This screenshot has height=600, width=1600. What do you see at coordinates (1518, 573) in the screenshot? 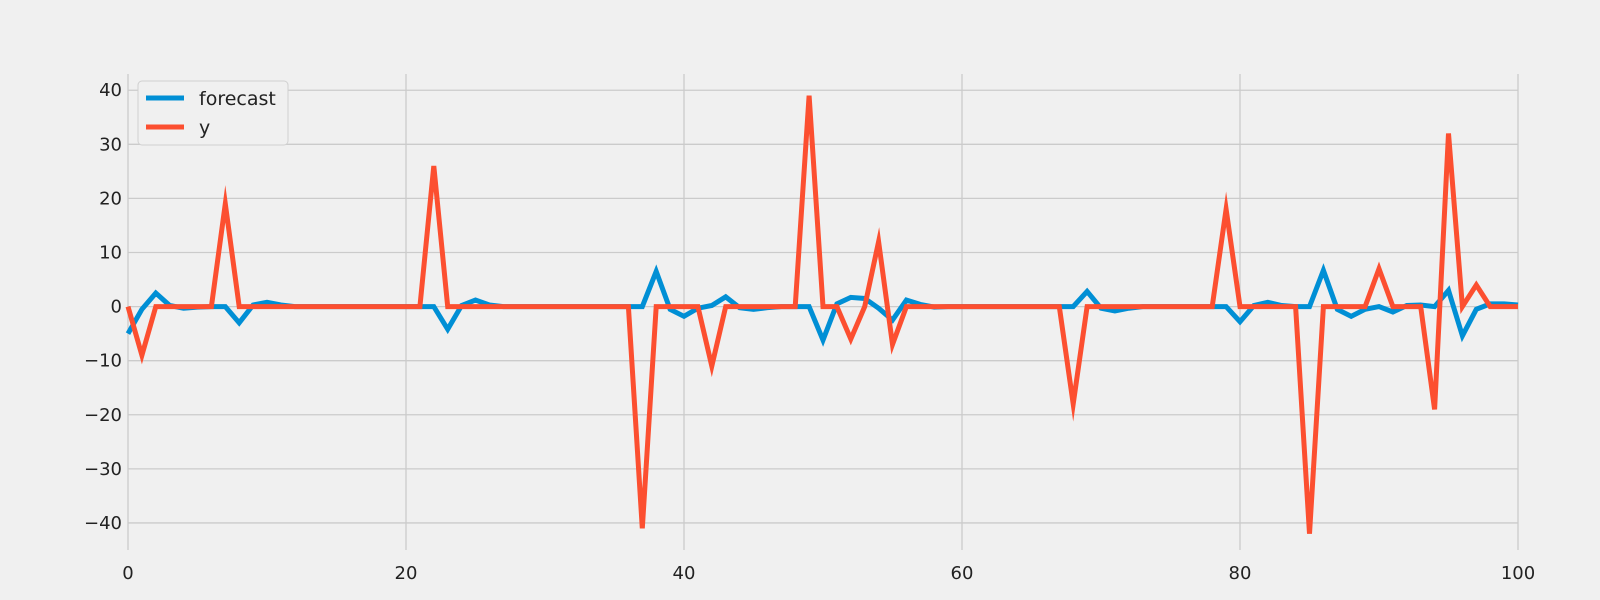
I see `x-tick-label: 100` at bounding box center [1518, 573].